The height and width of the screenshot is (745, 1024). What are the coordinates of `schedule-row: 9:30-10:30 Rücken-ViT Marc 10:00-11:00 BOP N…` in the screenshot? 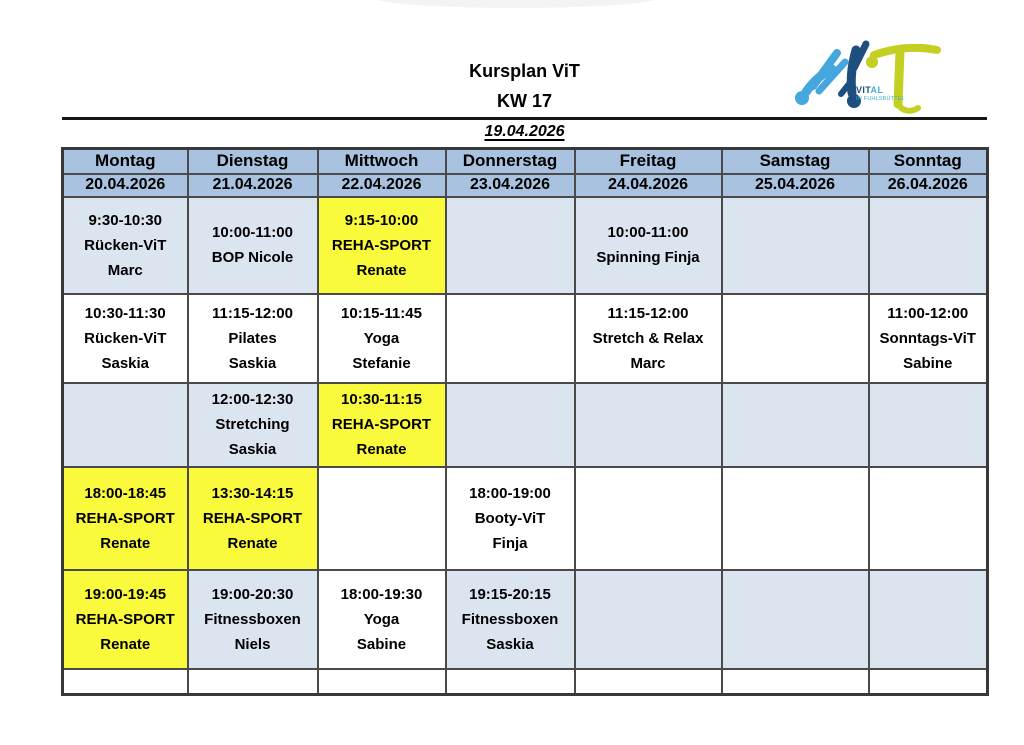 It's located at (525, 245).